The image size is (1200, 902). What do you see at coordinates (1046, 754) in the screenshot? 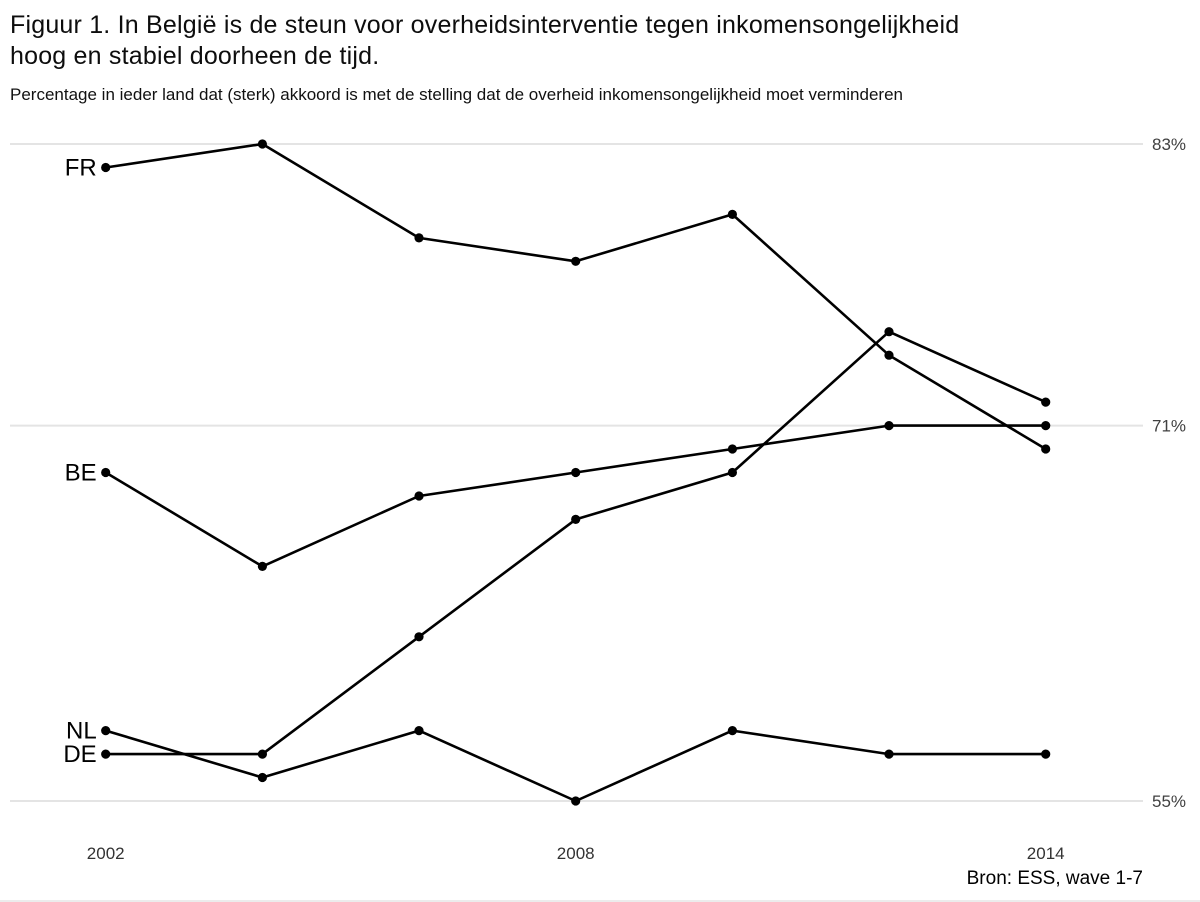
I see `data-point-NL-2014` at bounding box center [1046, 754].